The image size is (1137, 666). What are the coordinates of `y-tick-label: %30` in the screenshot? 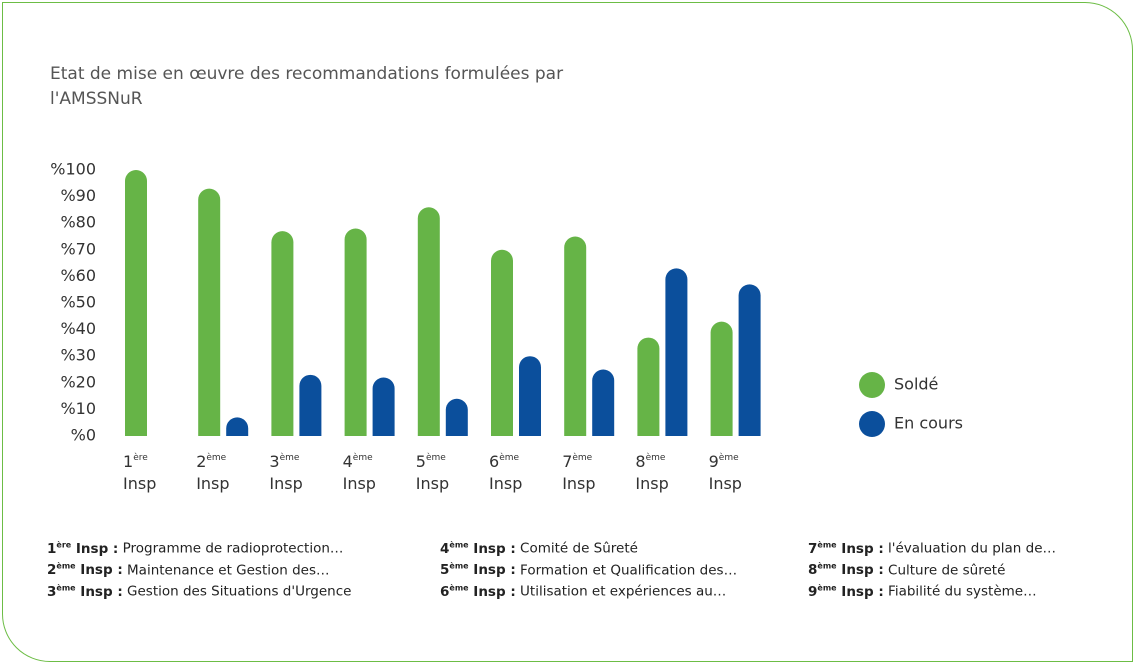 It's located at (78, 355).